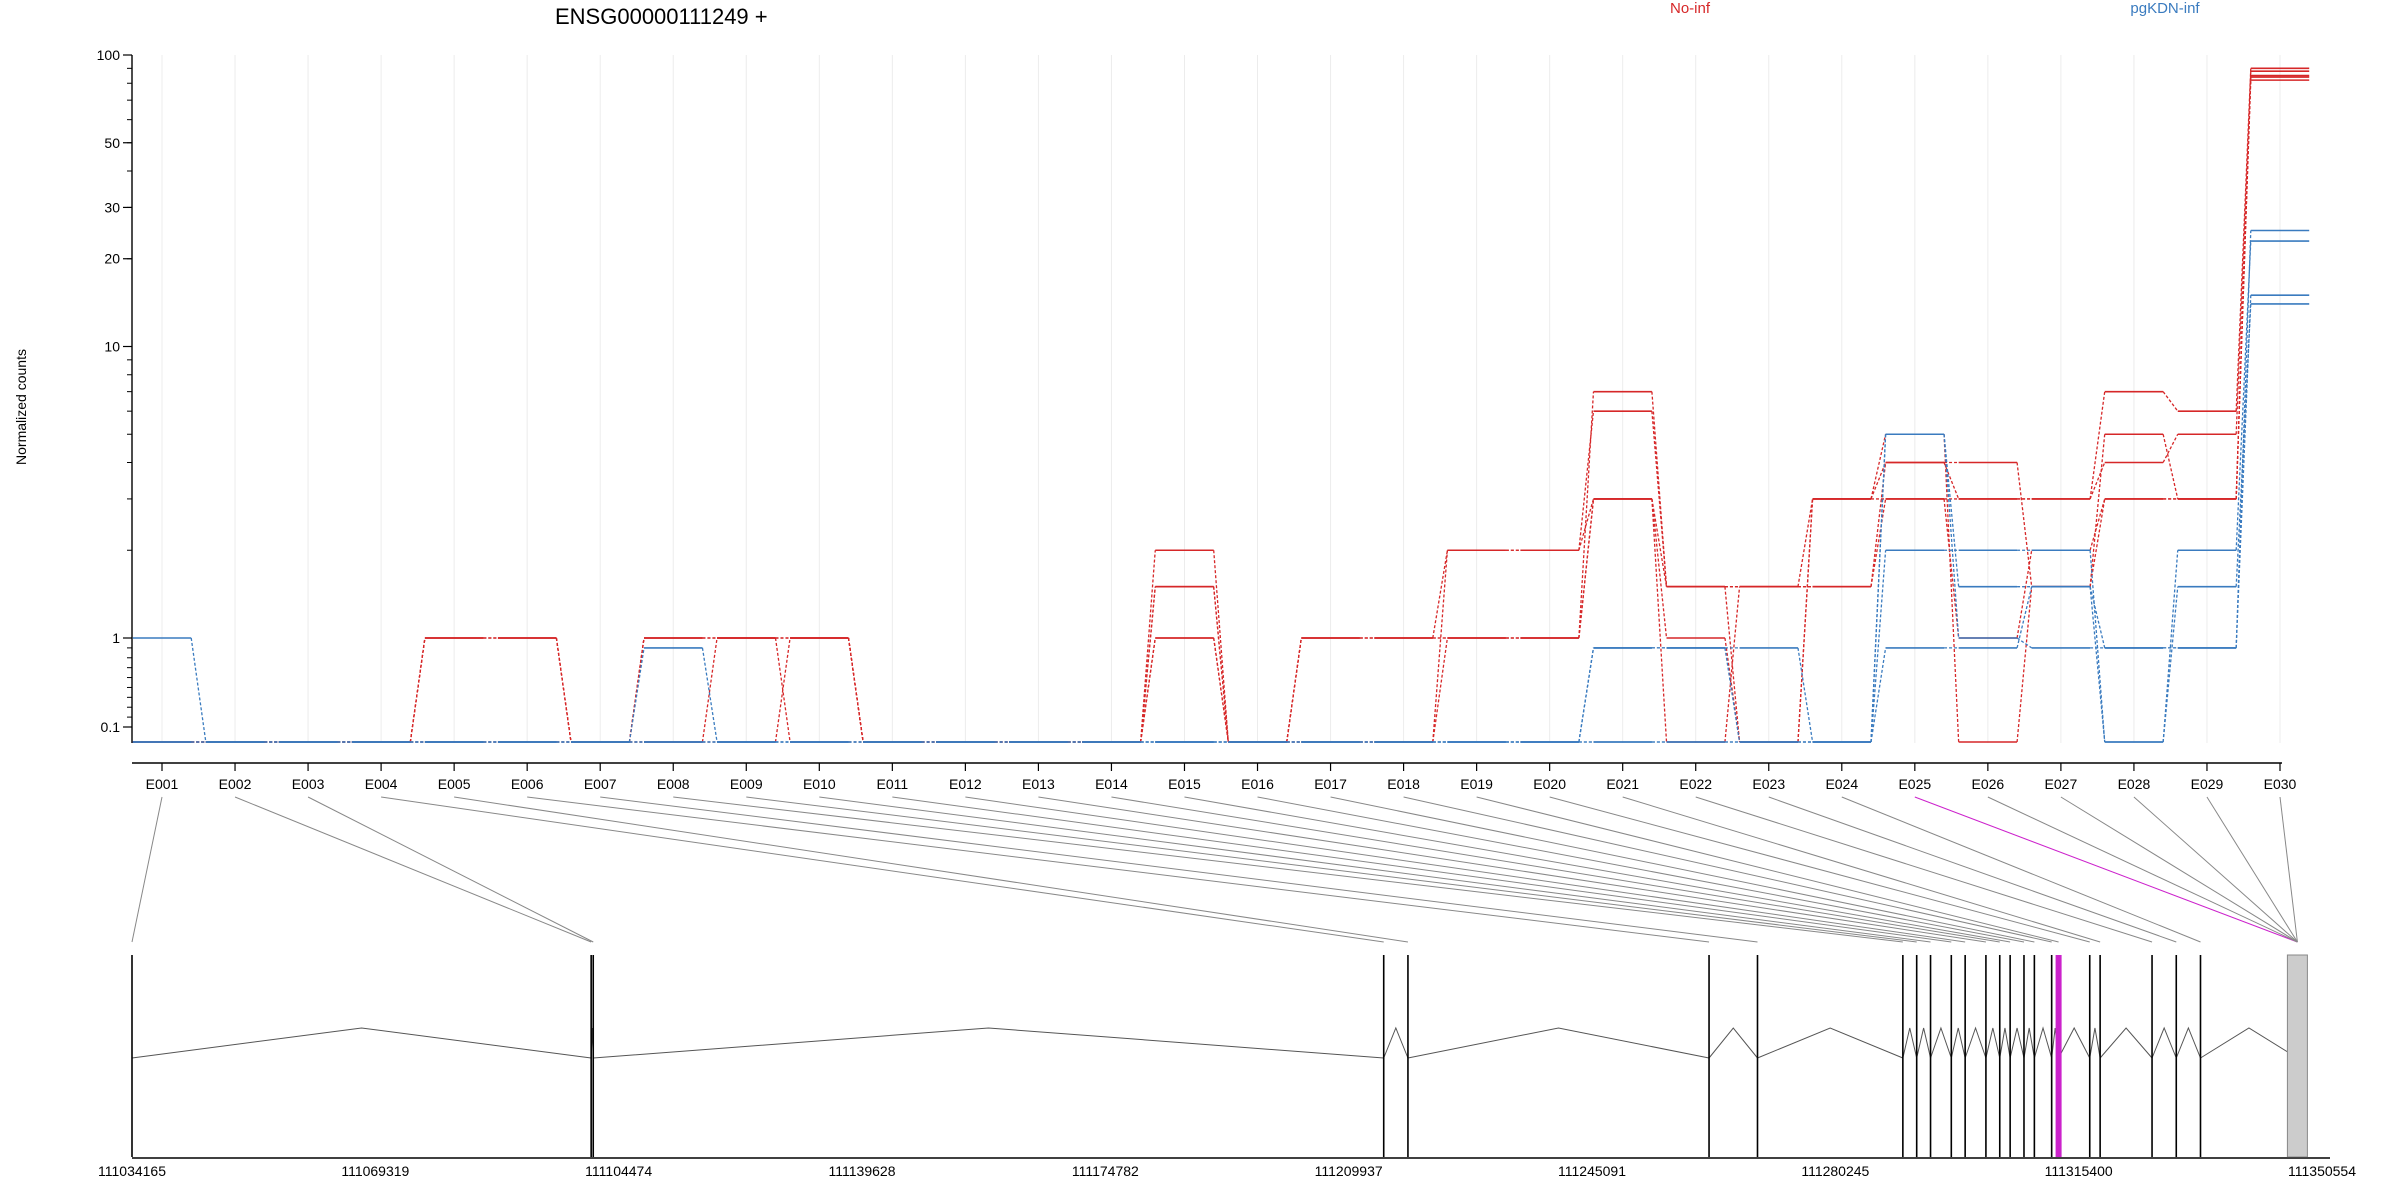 This screenshot has height=1200, width=2400. I want to click on gene-coordinate-label: 111245091, so click(1592, 1171).